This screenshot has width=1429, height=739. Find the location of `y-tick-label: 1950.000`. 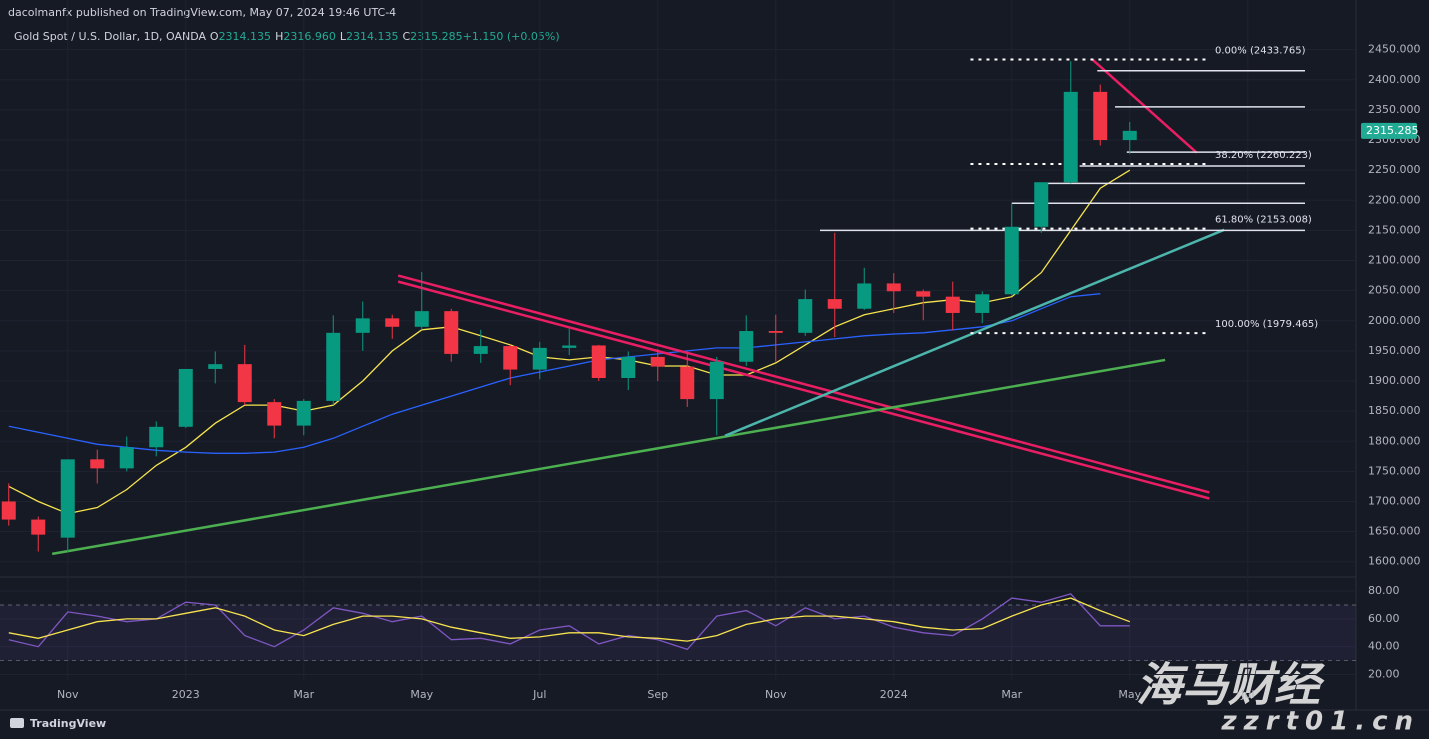

y-tick-label: 1950.000 is located at coordinates (1394, 350).